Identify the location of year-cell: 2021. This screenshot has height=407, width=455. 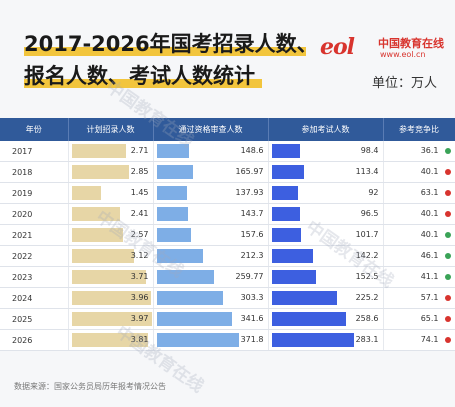
(34, 235).